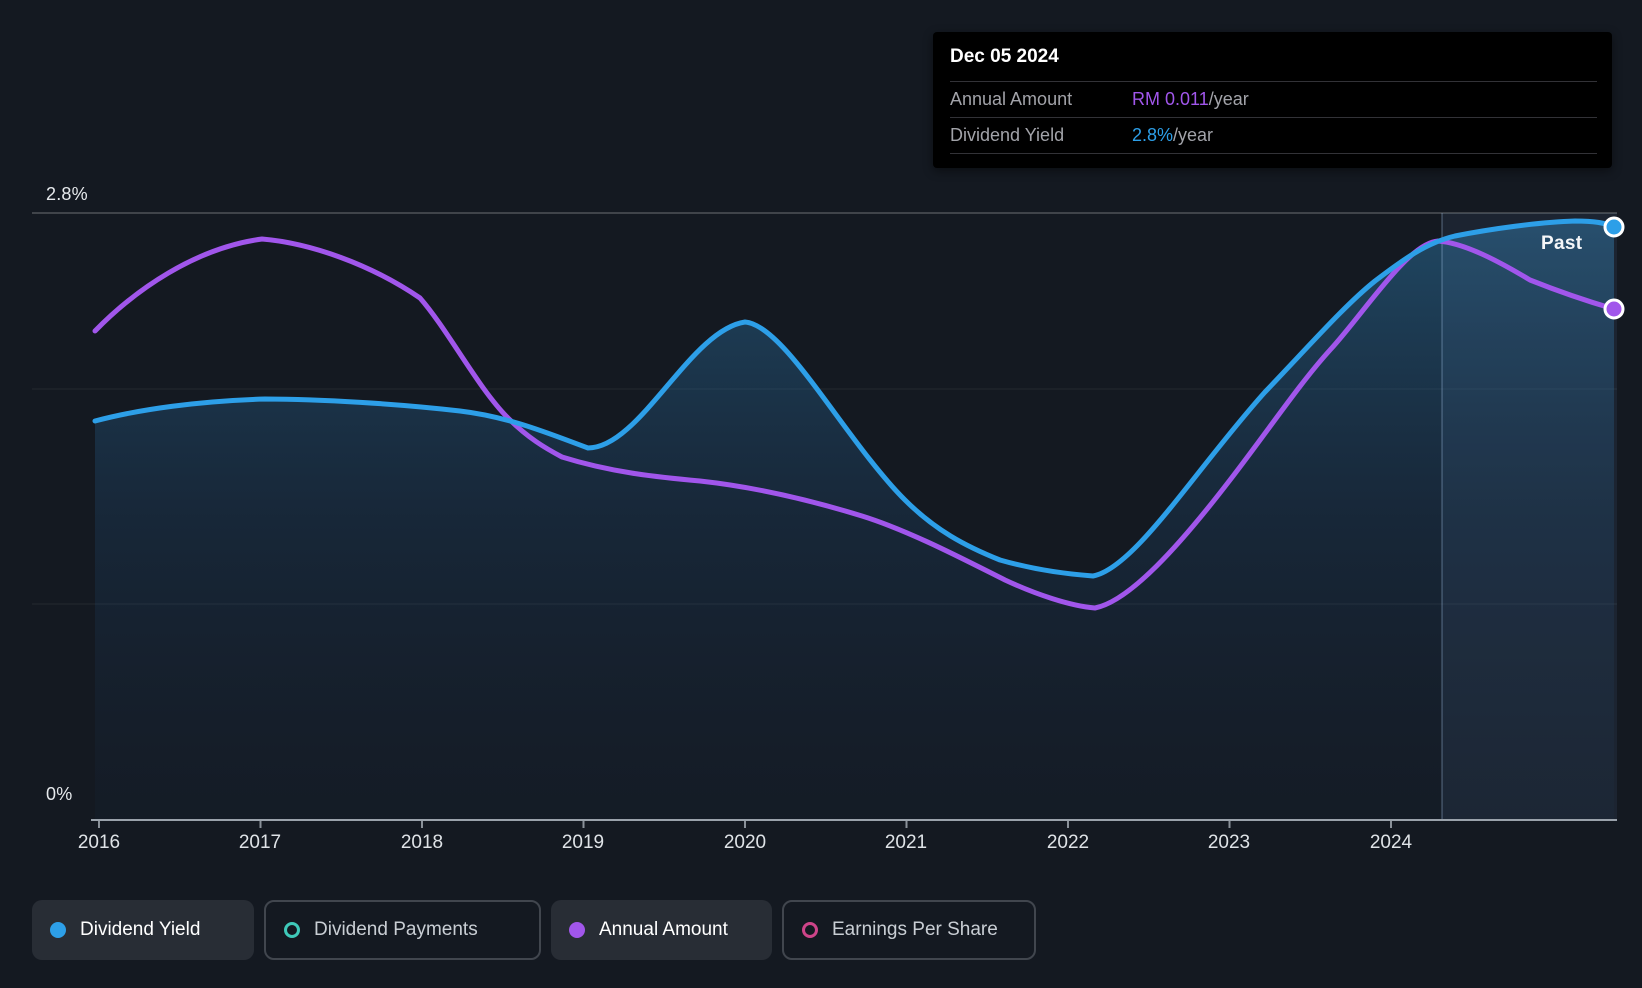 The height and width of the screenshot is (988, 1642). I want to click on legend-label: Annual Amount, so click(663, 929).